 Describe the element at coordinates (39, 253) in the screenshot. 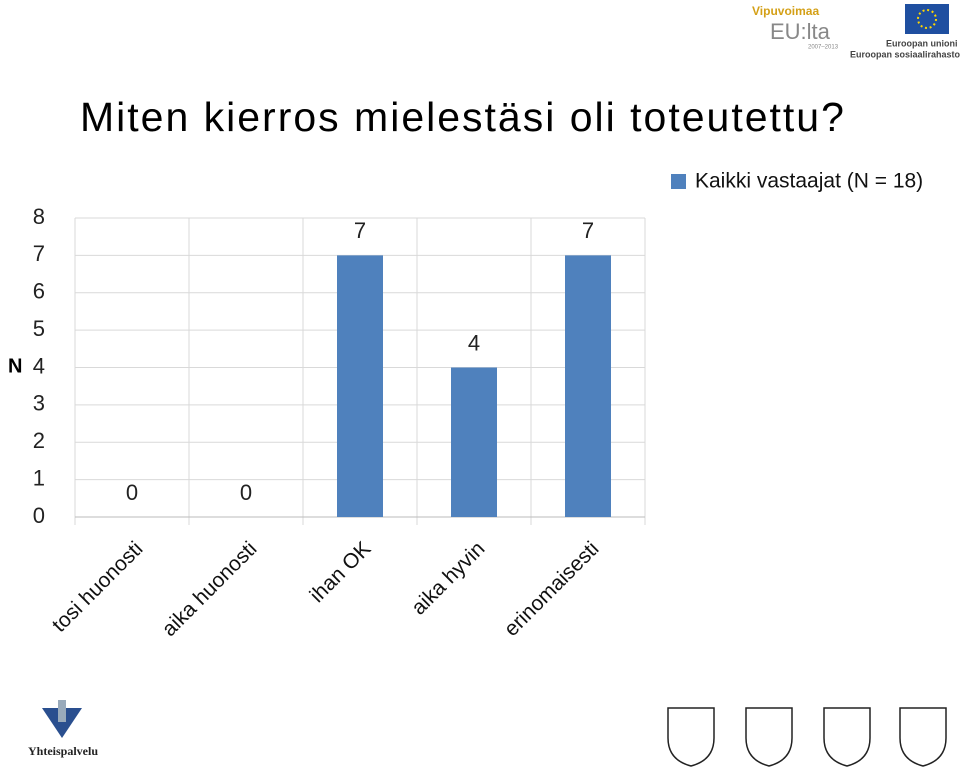

I see `y-tick-label: 7` at that location.